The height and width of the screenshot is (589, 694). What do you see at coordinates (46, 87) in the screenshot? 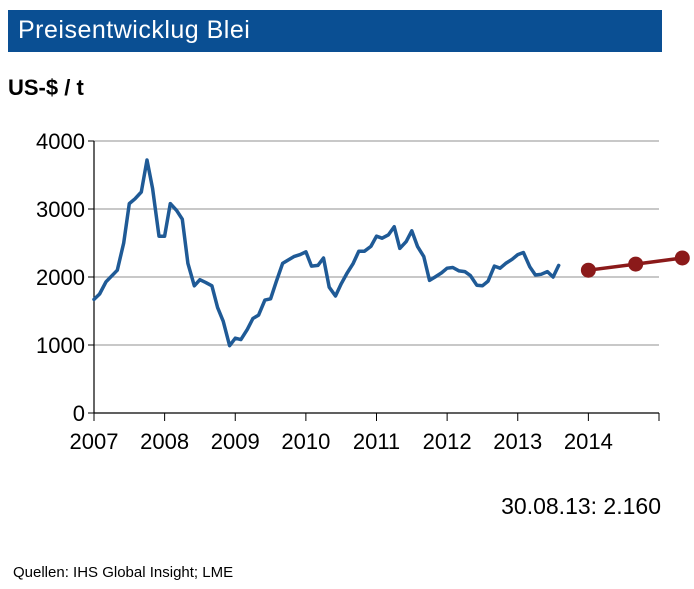
I see `y-axis-unit-label: US-$ / t` at bounding box center [46, 87].